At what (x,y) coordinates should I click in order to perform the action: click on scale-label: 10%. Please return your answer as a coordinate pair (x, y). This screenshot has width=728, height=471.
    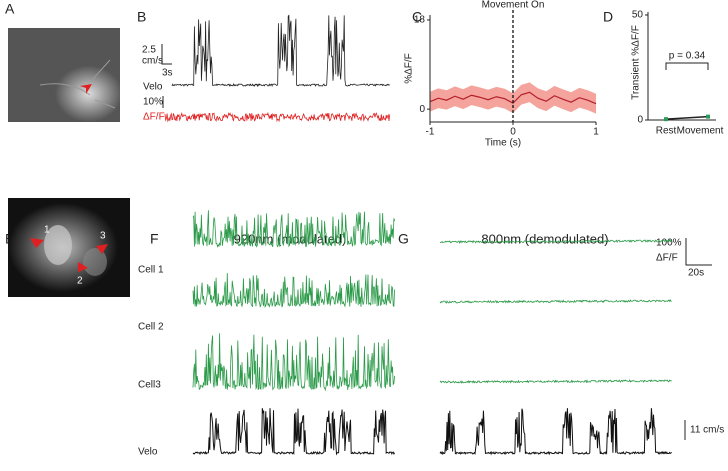
    Looking at the image, I should click on (153, 102).